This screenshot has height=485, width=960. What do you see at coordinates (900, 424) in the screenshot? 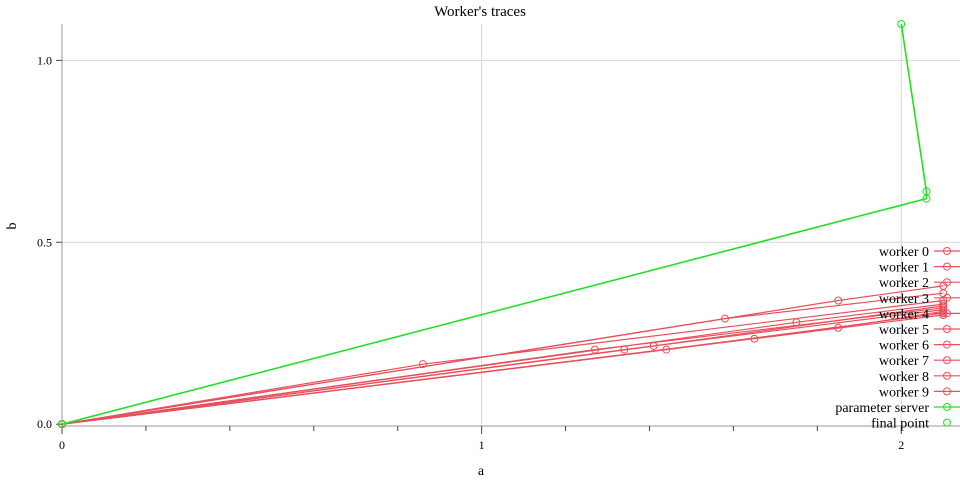
I see `legend-label-11: final point` at bounding box center [900, 424].